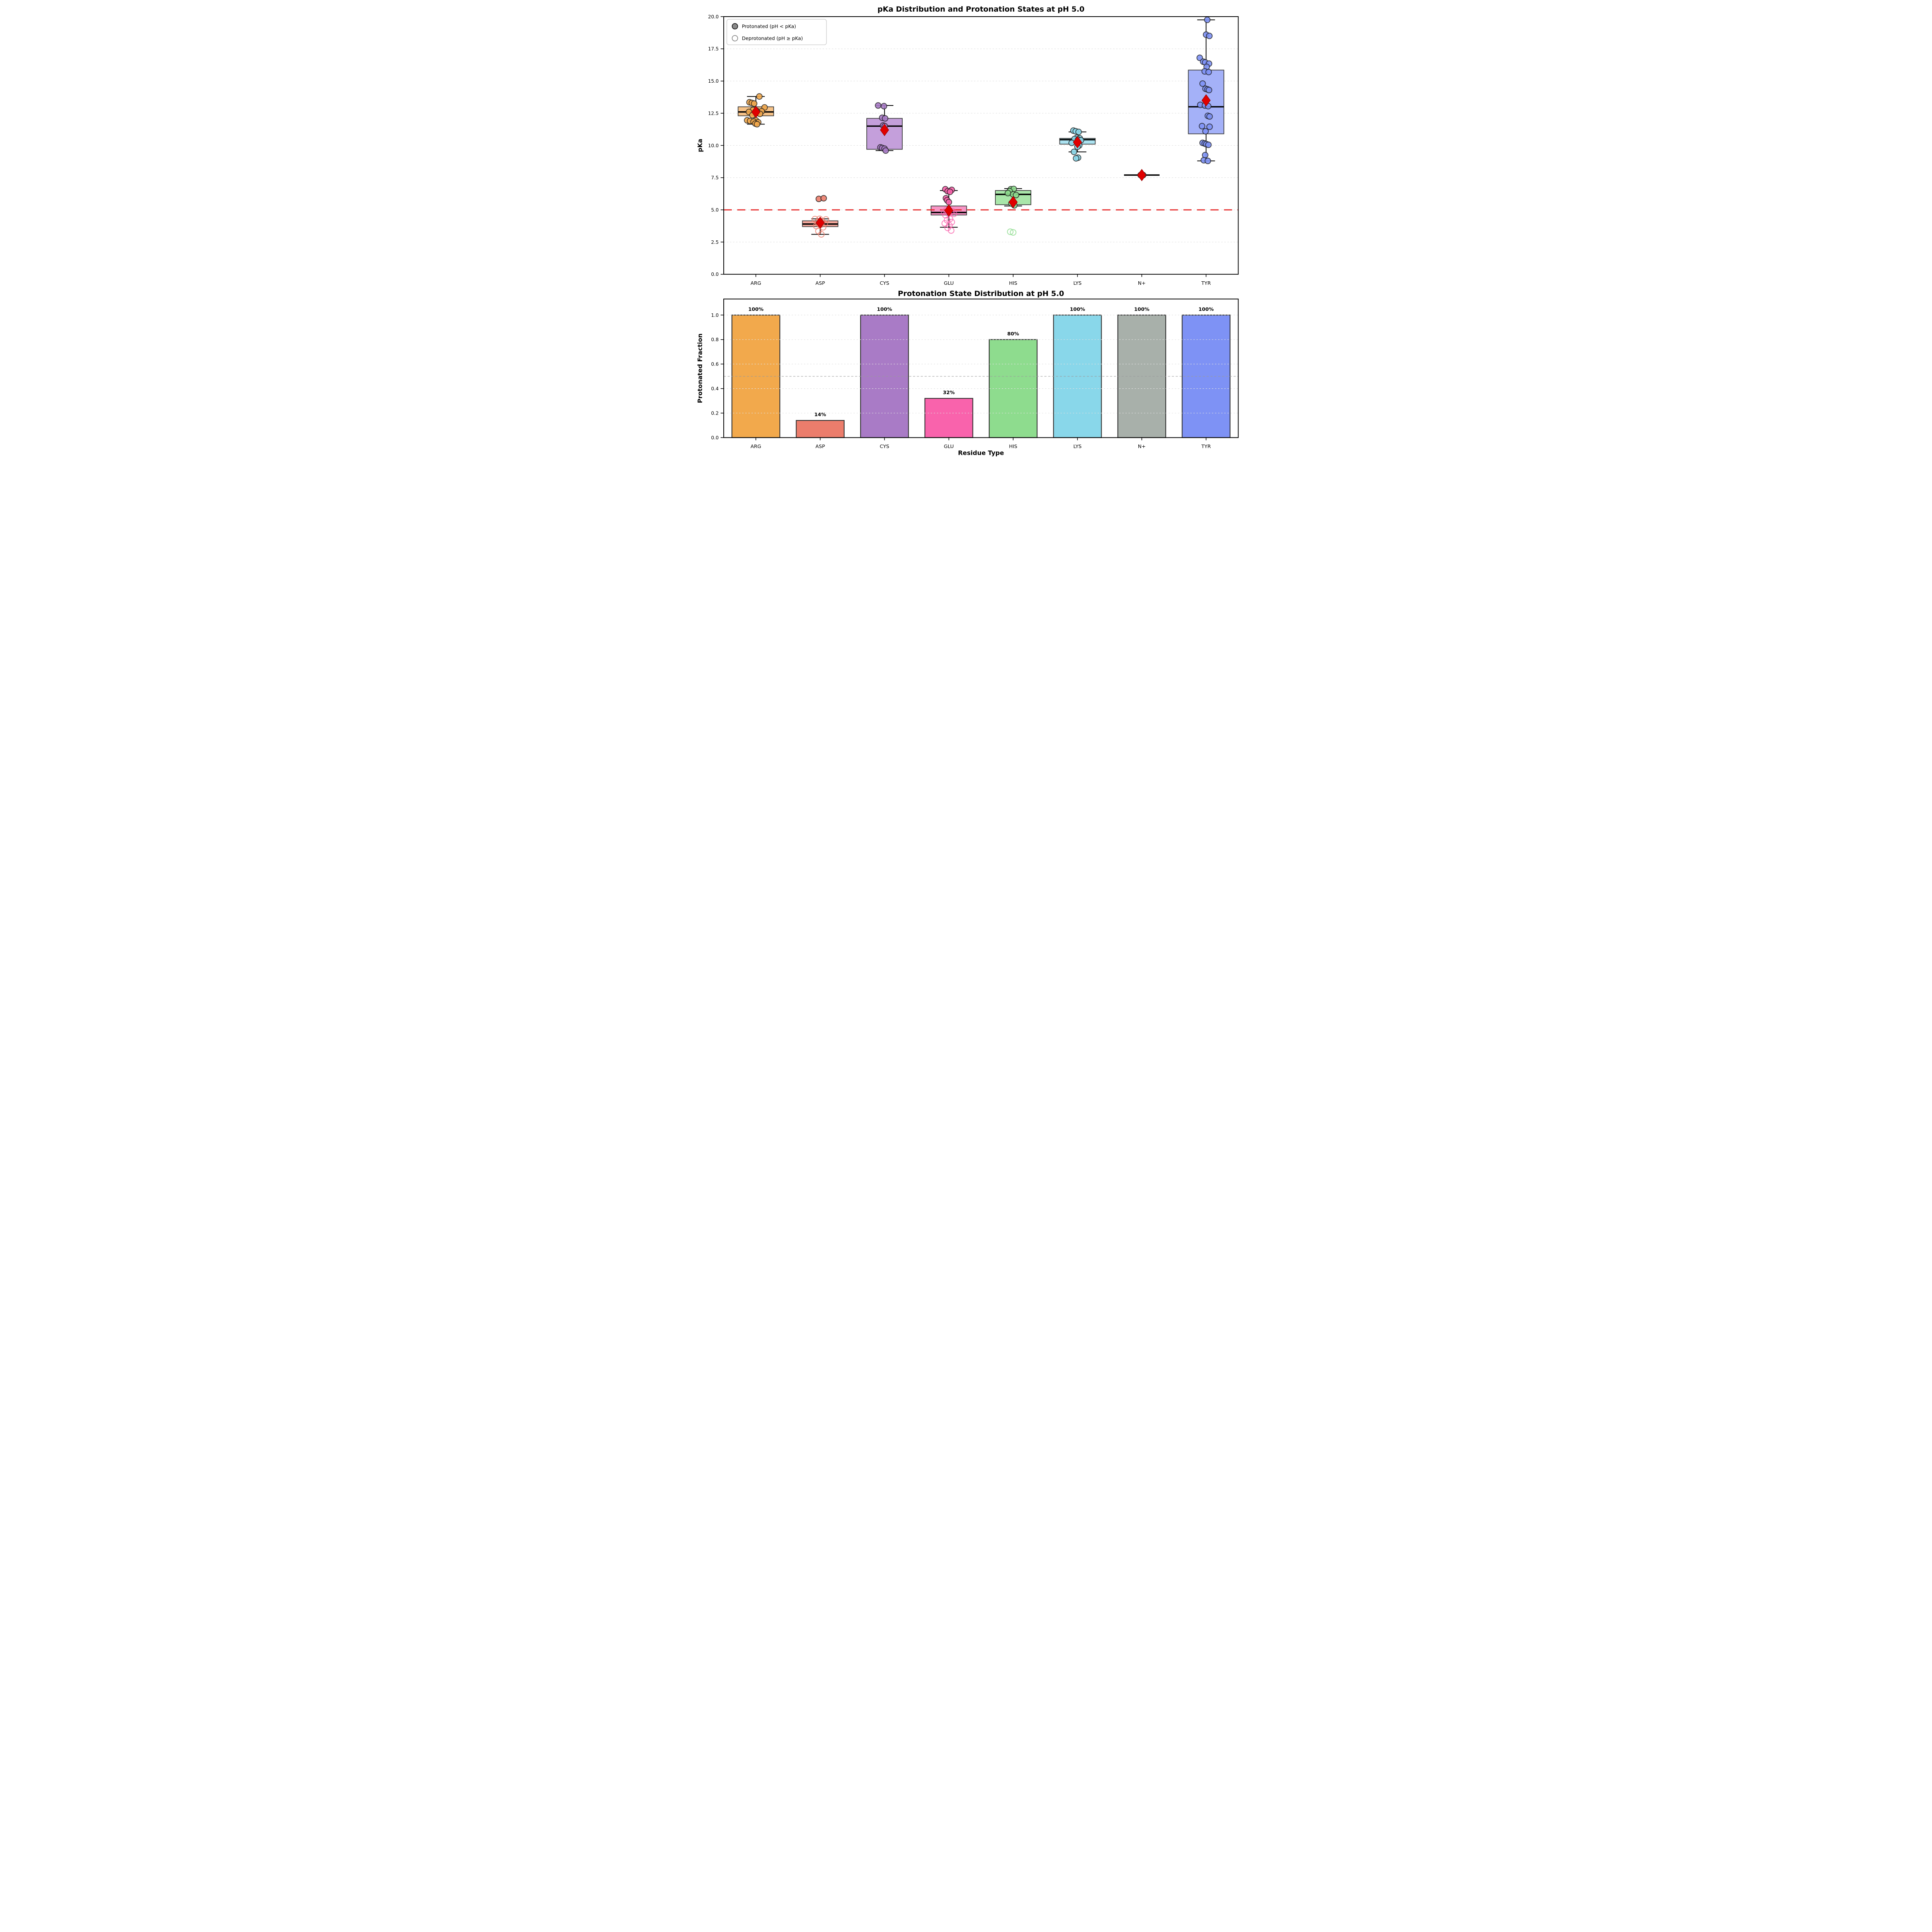  What do you see at coordinates (1077, 142) in the screenshot?
I see `mean-diamond-LYS` at bounding box center [1077, 142].